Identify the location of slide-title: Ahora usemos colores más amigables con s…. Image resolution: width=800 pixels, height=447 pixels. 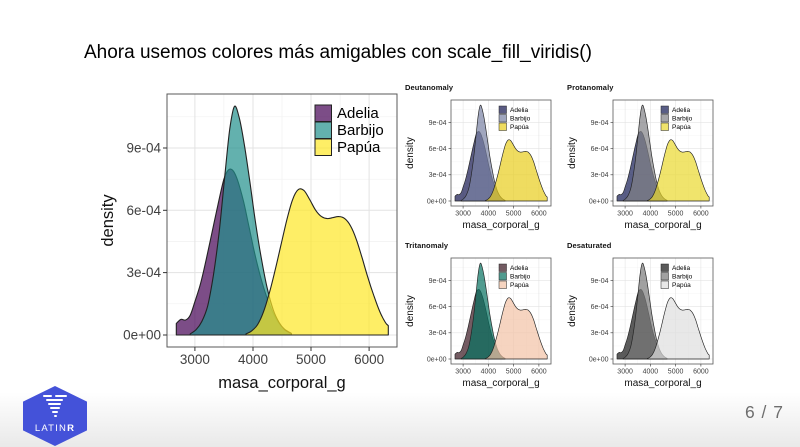
(338, 52).